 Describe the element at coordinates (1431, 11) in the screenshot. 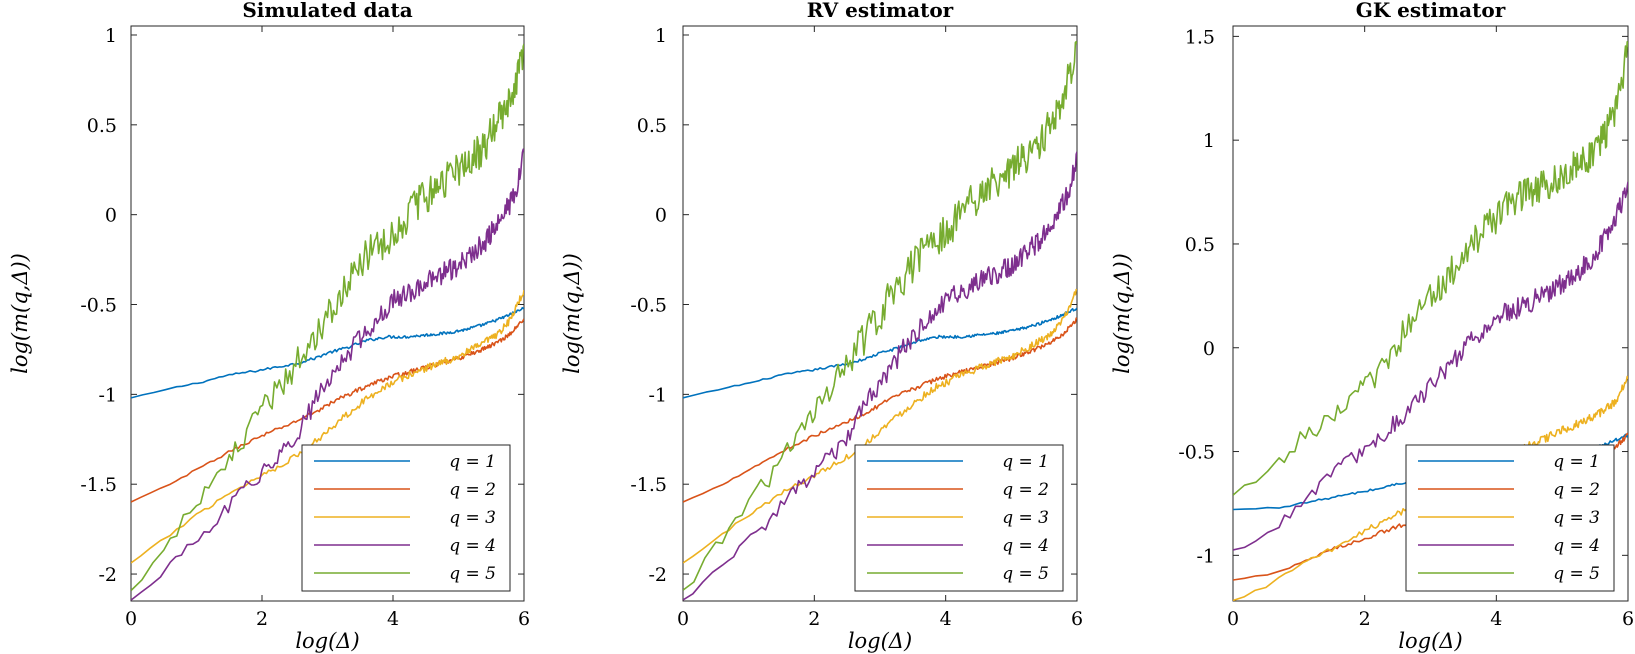

I see `chart-title: GK estimator` at that location.